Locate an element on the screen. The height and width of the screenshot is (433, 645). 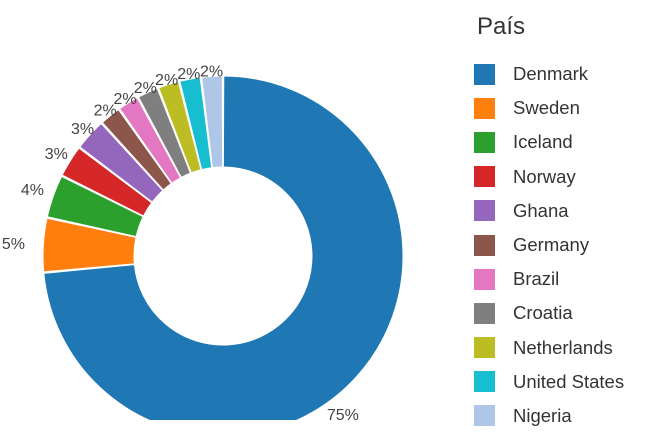
slice-label-united-states: 2% is located at coordinates (188, 74).